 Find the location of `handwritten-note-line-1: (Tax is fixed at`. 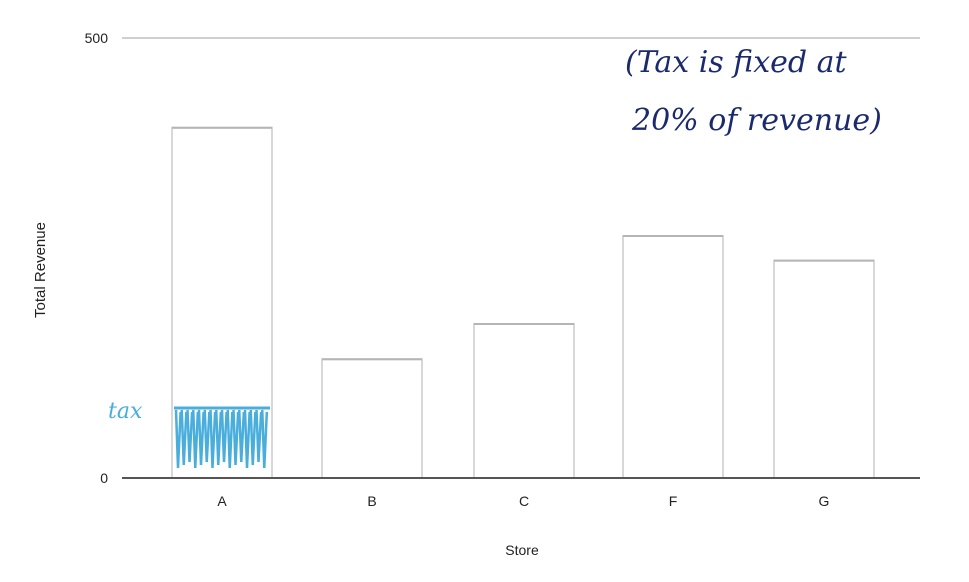

handwritten-note-line-1: (Tax is fixed at is located at coordinates (736, 62).